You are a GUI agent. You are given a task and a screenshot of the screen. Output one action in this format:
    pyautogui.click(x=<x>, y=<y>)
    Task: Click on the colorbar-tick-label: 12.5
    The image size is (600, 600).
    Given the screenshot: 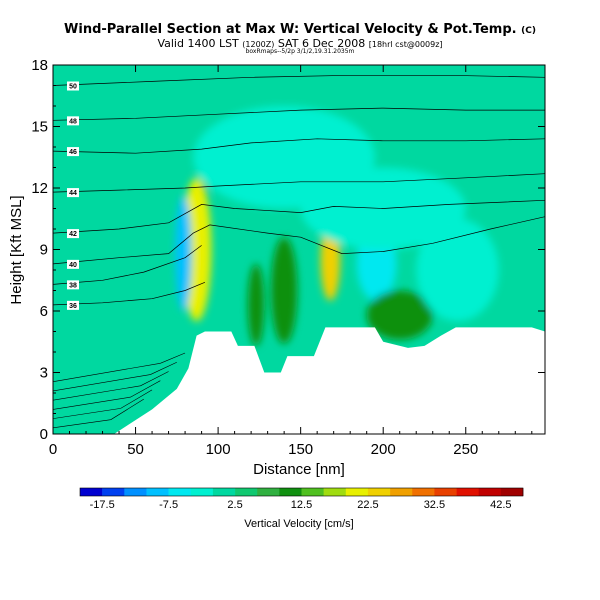 What is the action you would take?
    pyautogui.click(x=301, y=505)
    